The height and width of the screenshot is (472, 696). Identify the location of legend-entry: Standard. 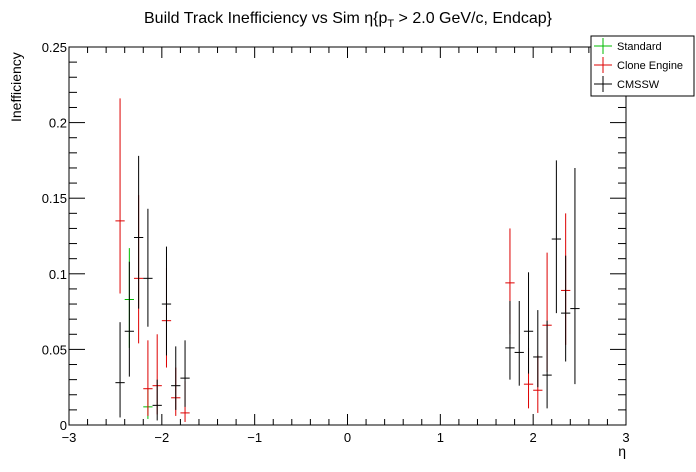
(628, 46).